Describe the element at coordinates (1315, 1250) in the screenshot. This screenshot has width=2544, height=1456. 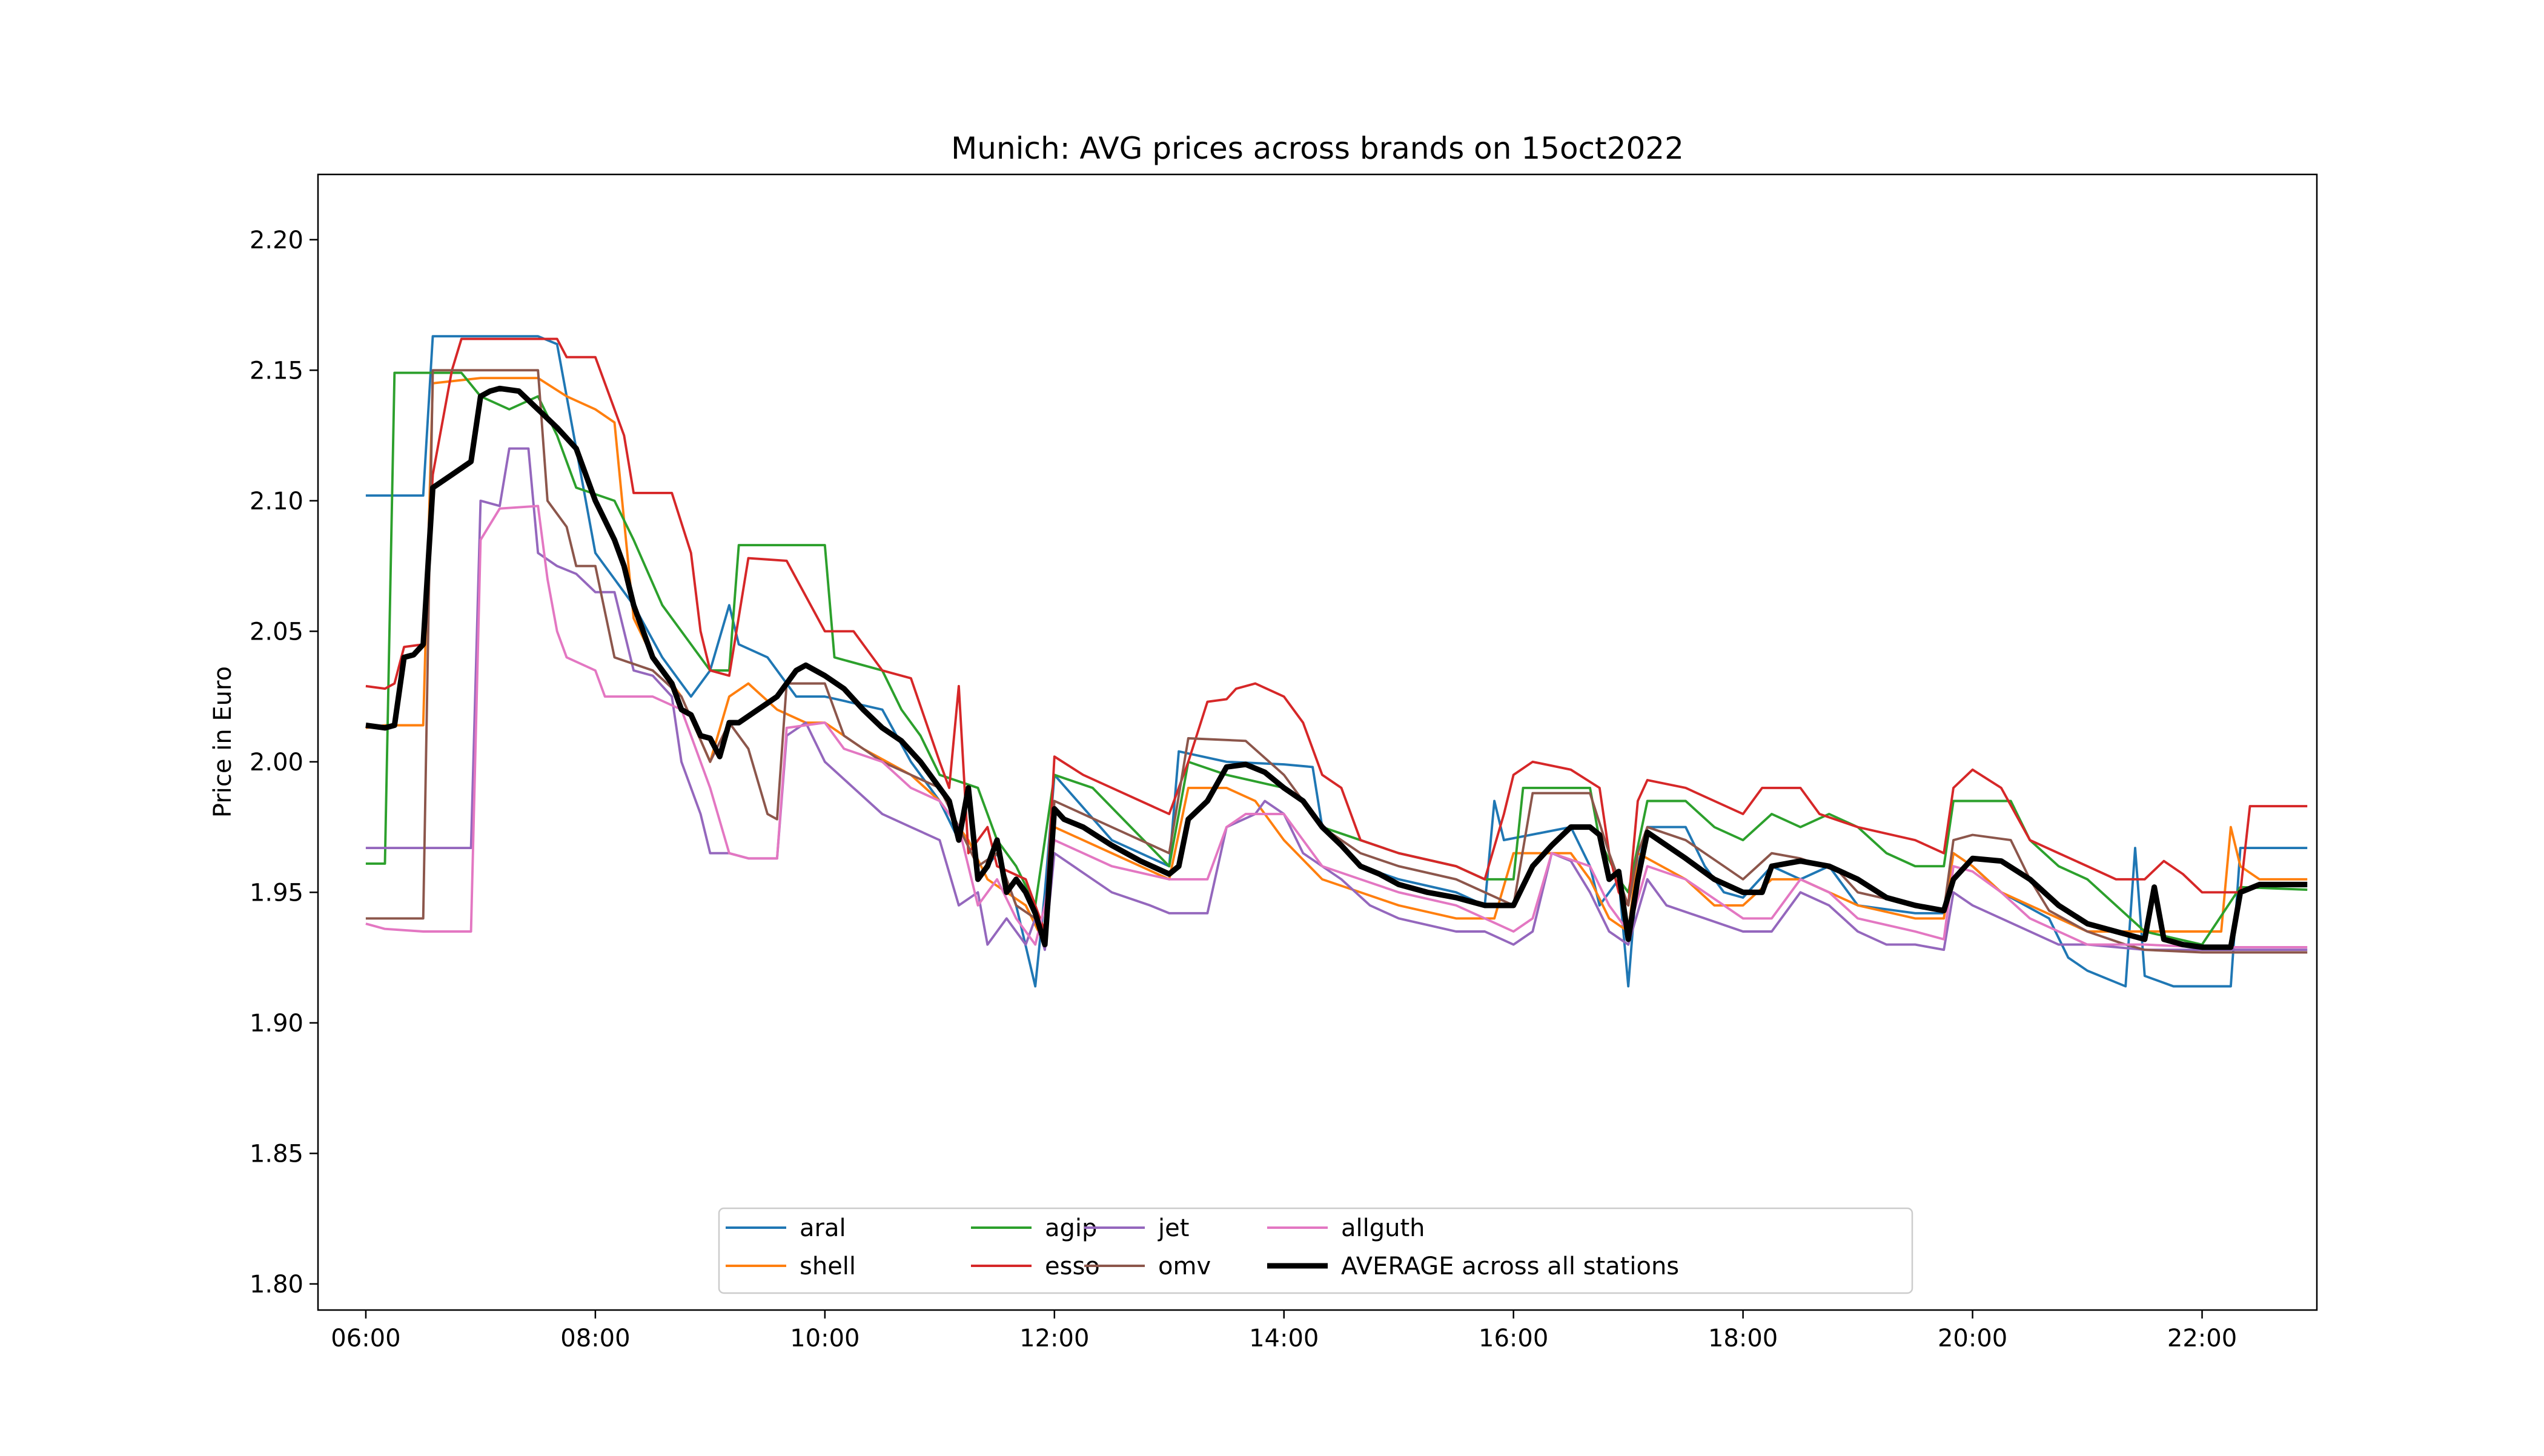
I see `legend-box` at that location.